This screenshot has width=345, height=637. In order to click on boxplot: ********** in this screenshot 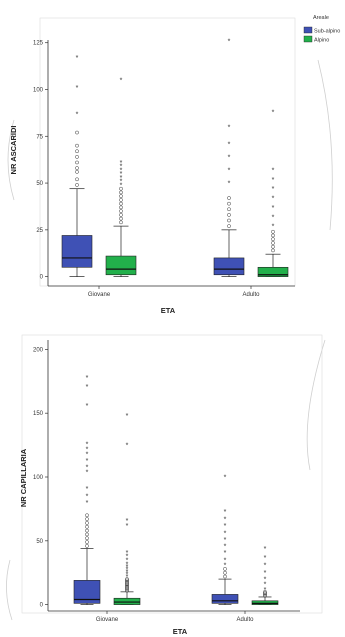, I will do `click(225, 540)`.